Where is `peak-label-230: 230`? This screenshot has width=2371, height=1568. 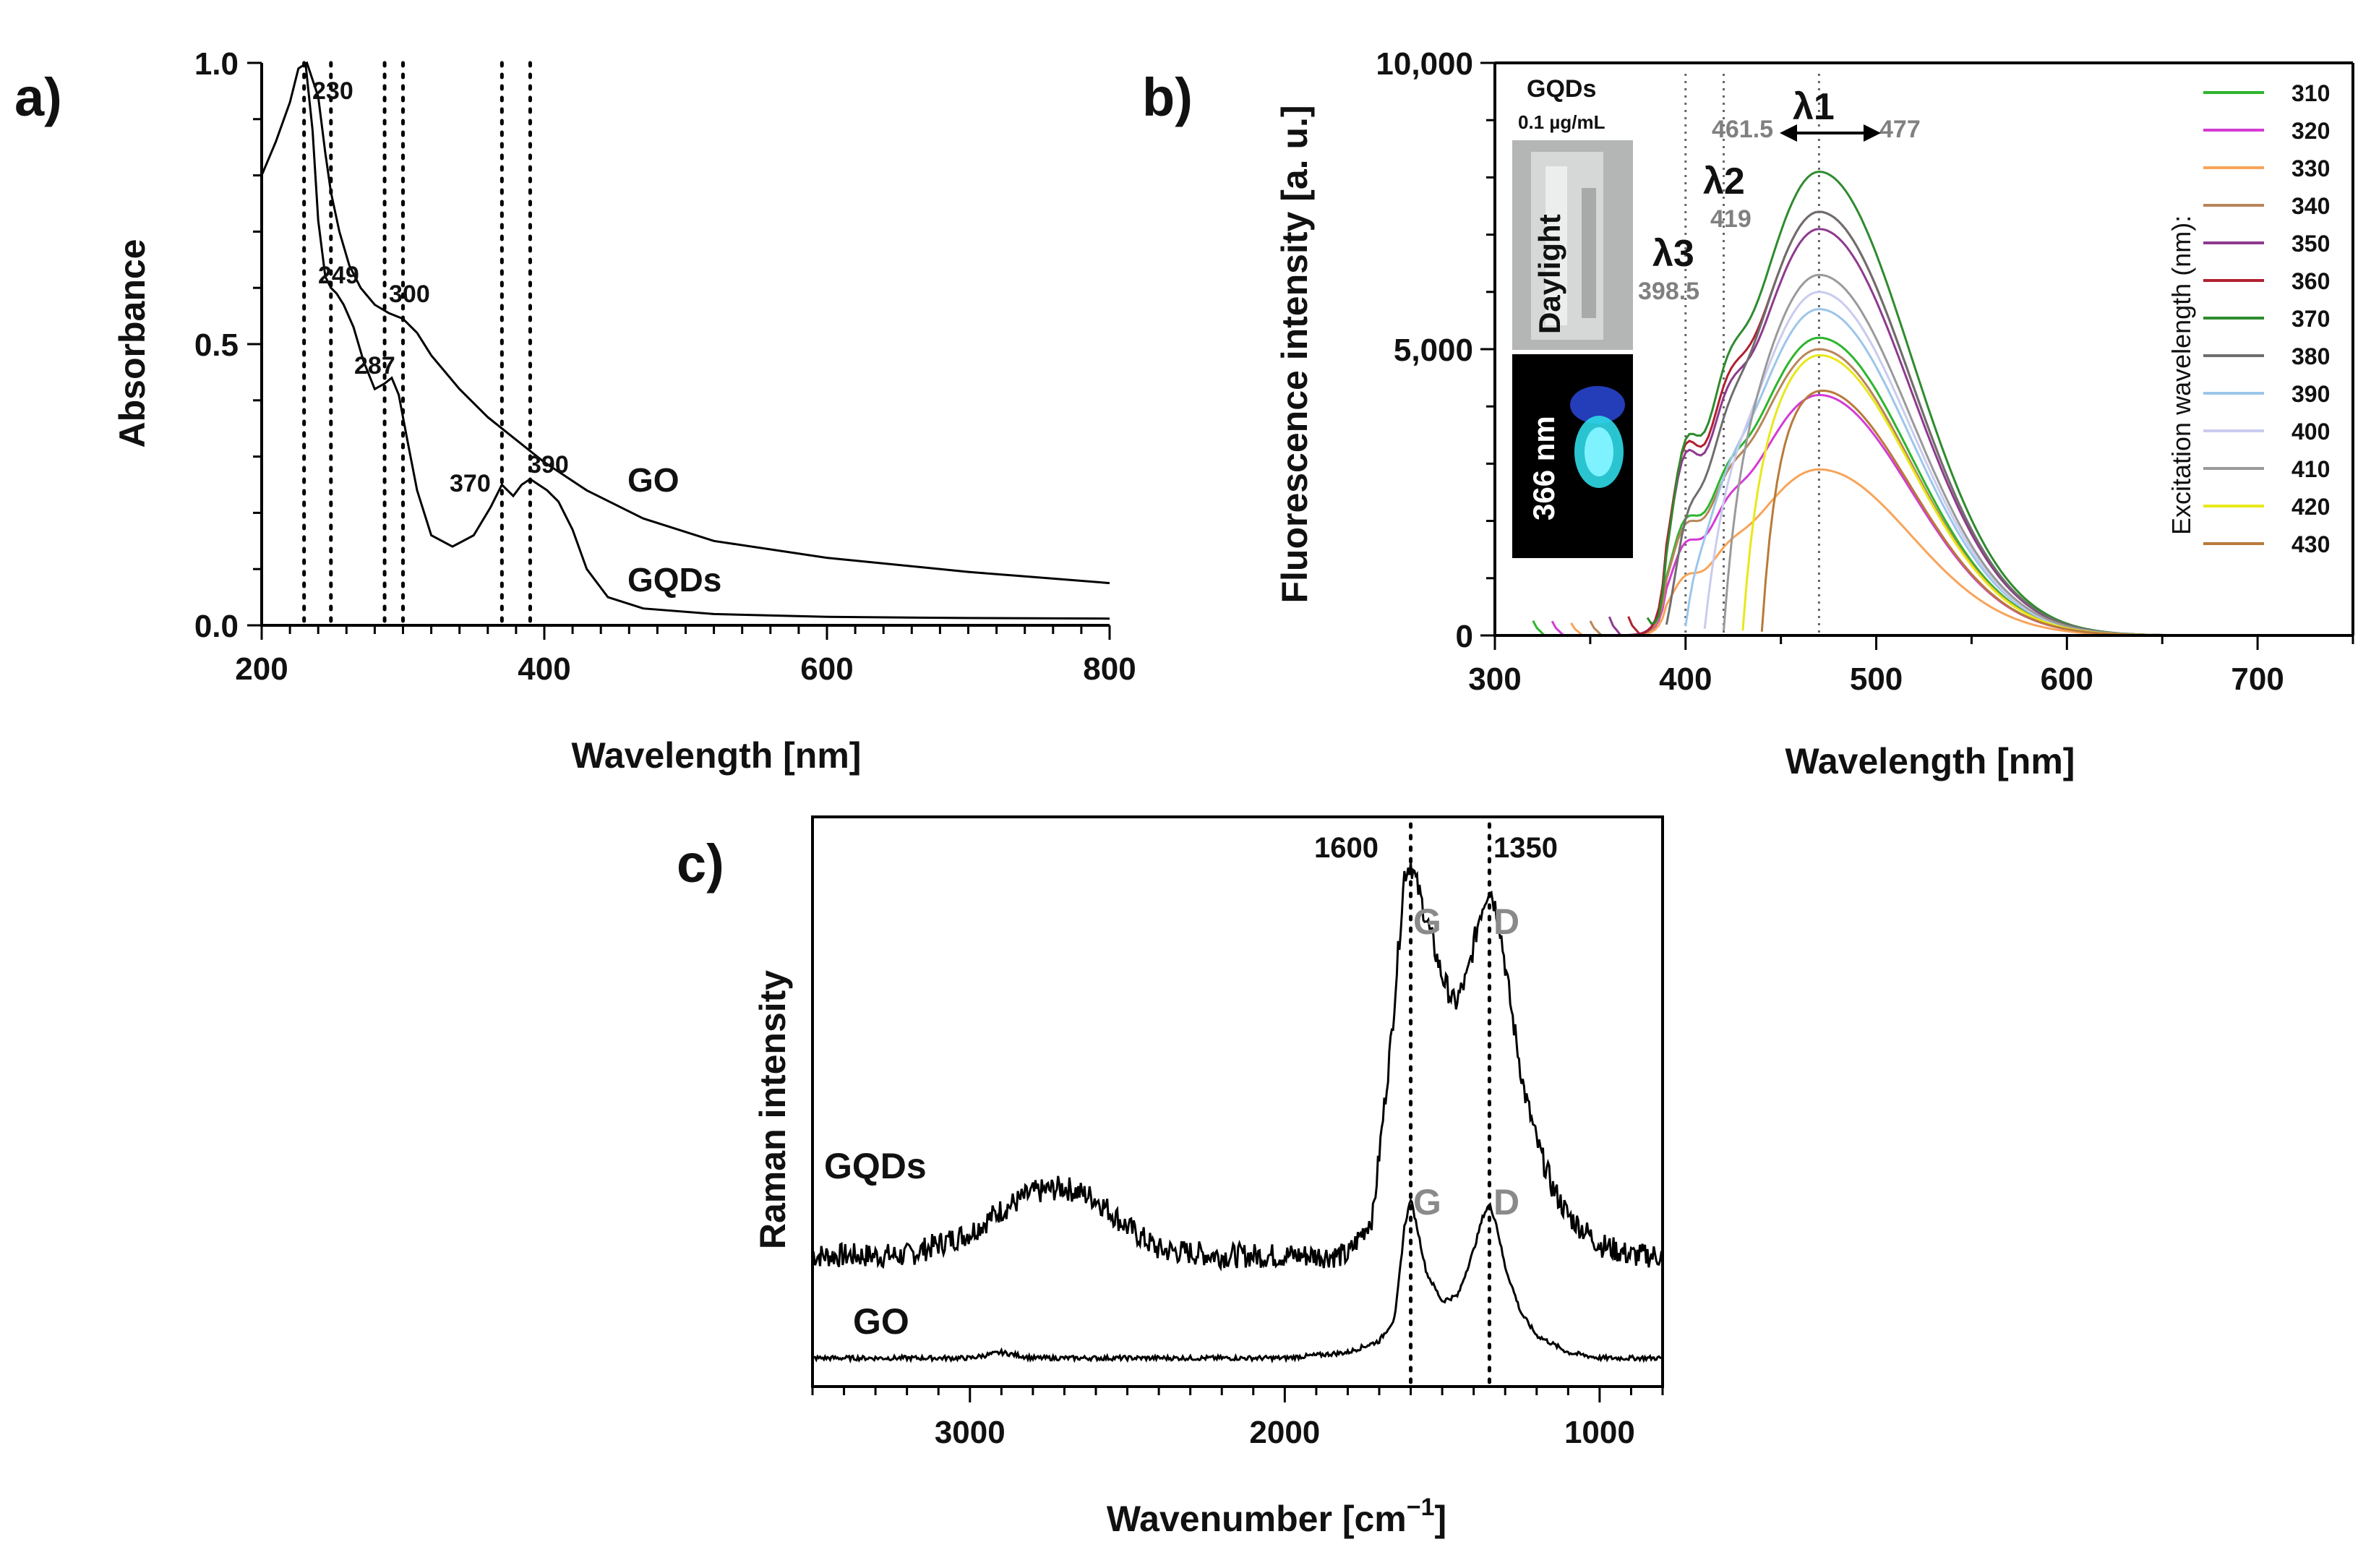 peak-label-230: 230 is located at coordinates (333, 91).